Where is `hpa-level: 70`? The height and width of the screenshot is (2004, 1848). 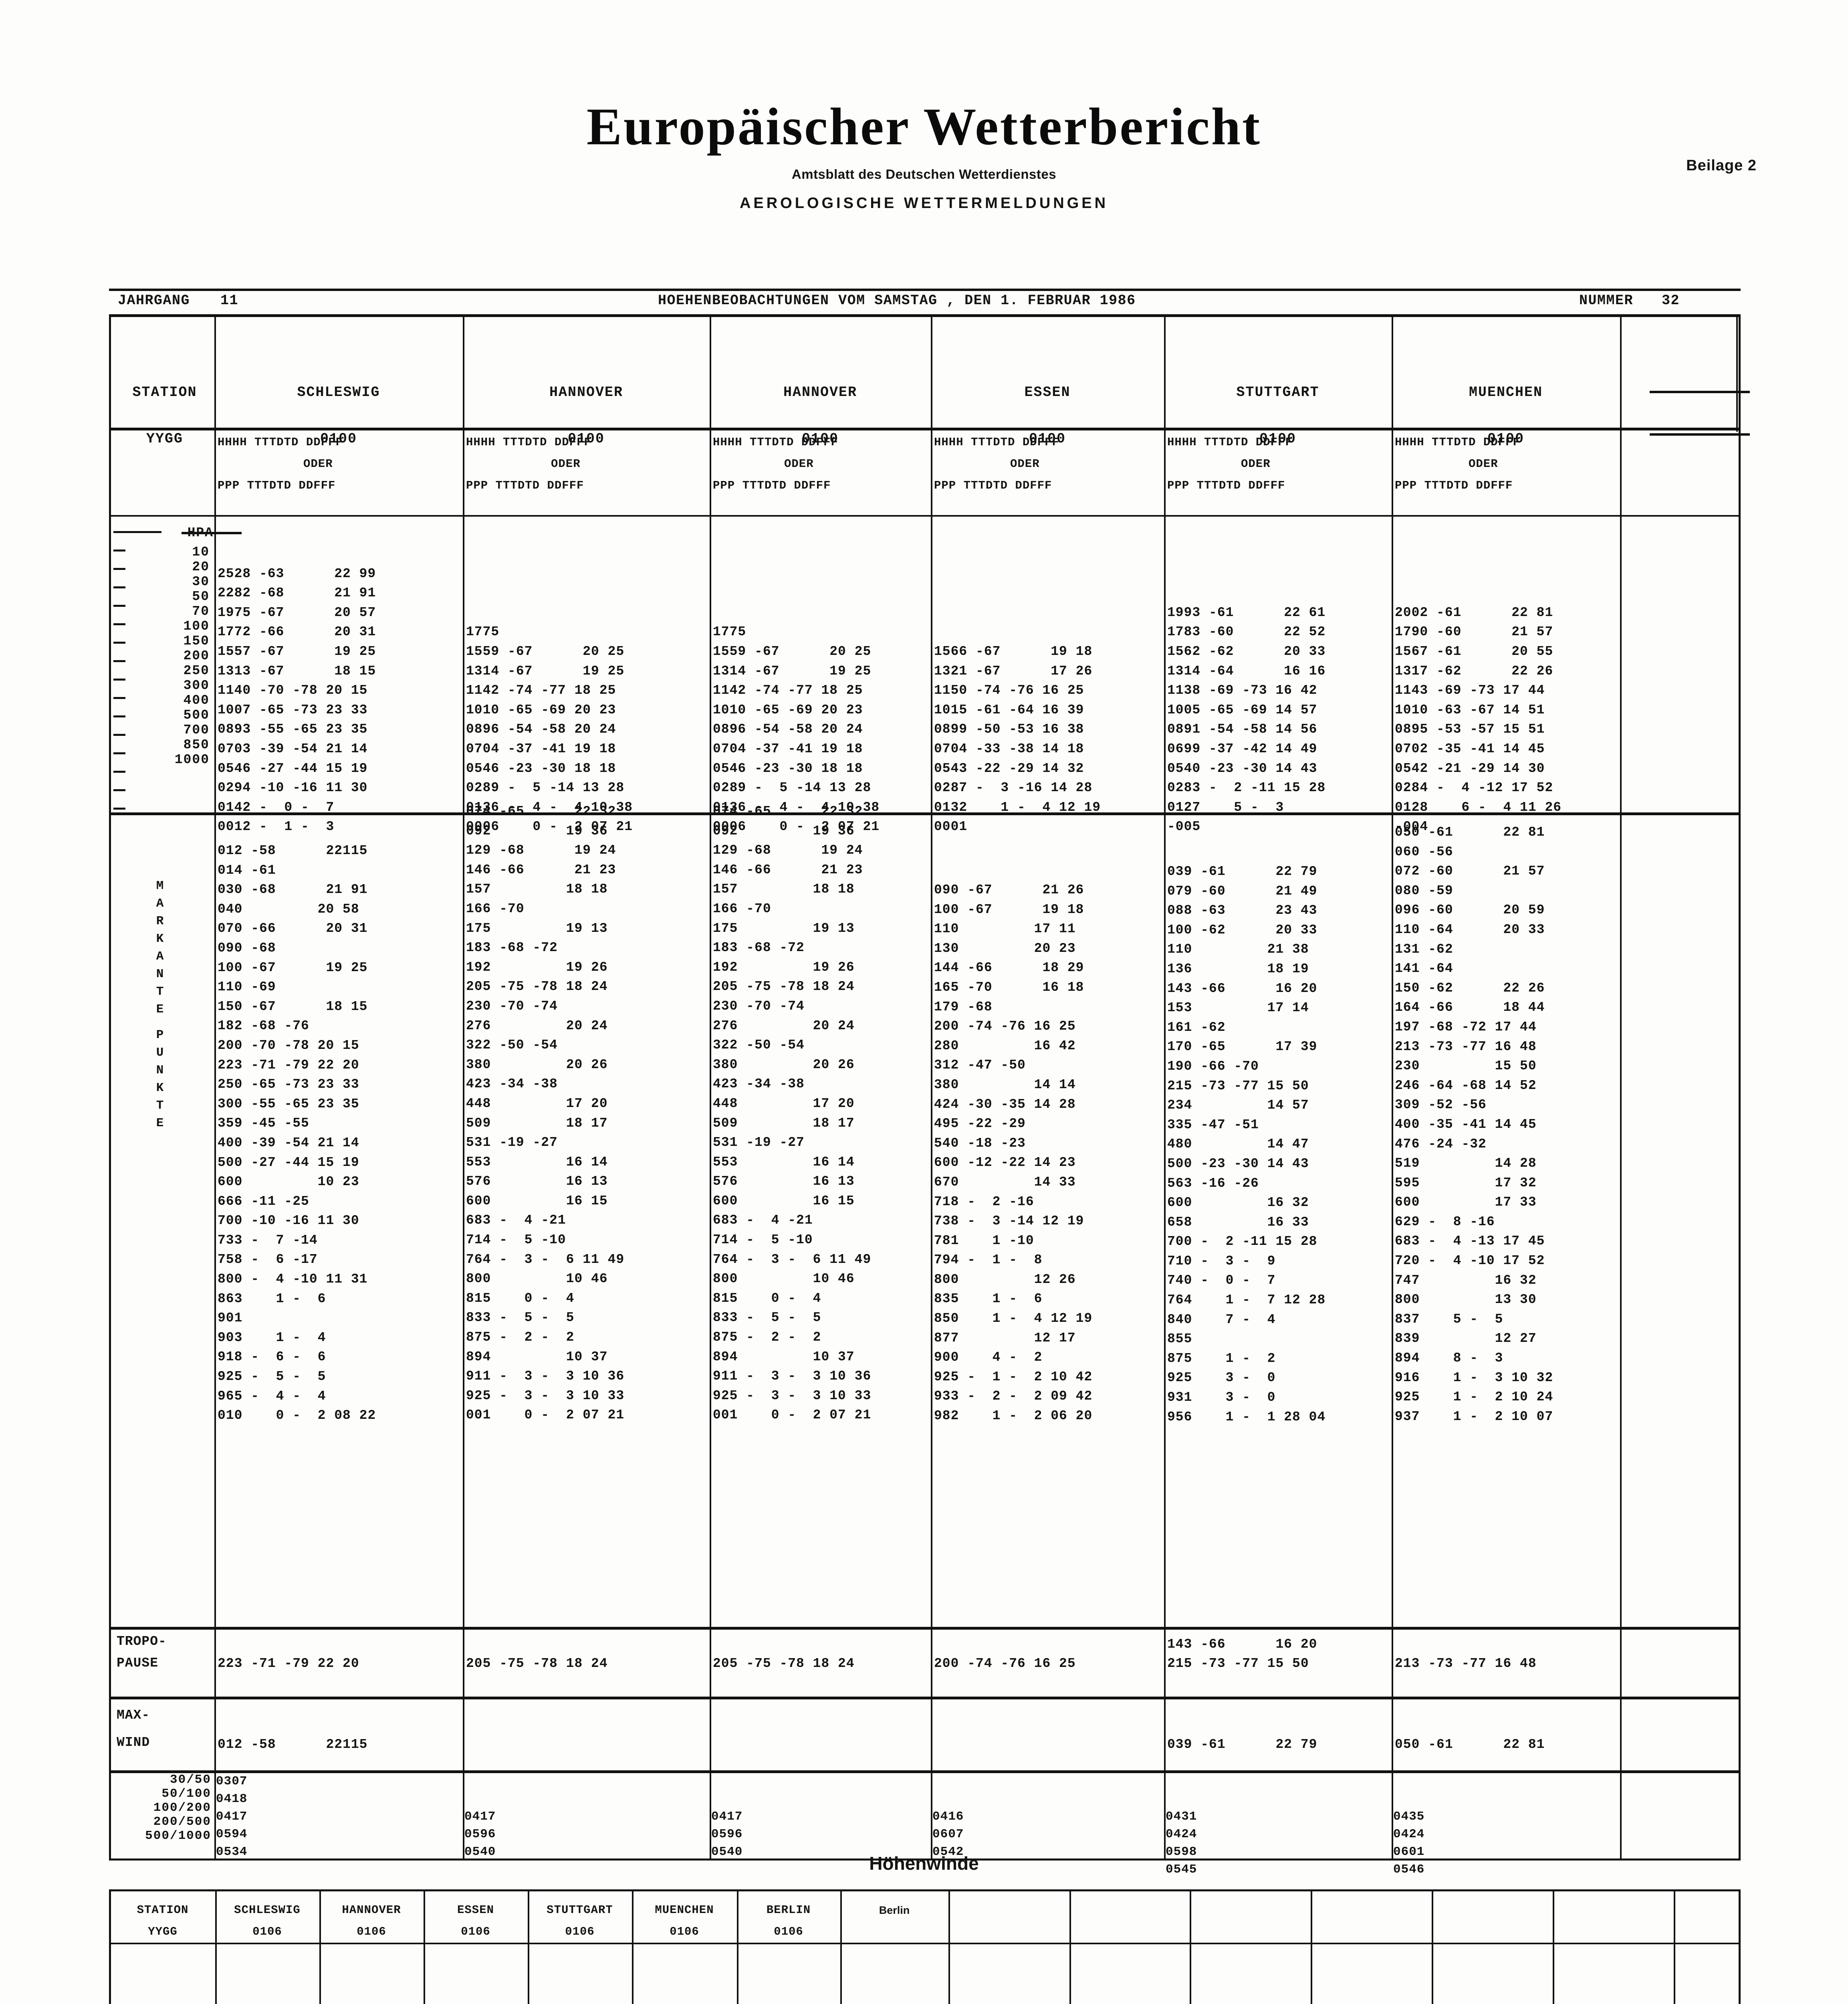
hpa-level: 70 is located at coordinates (201, 611).